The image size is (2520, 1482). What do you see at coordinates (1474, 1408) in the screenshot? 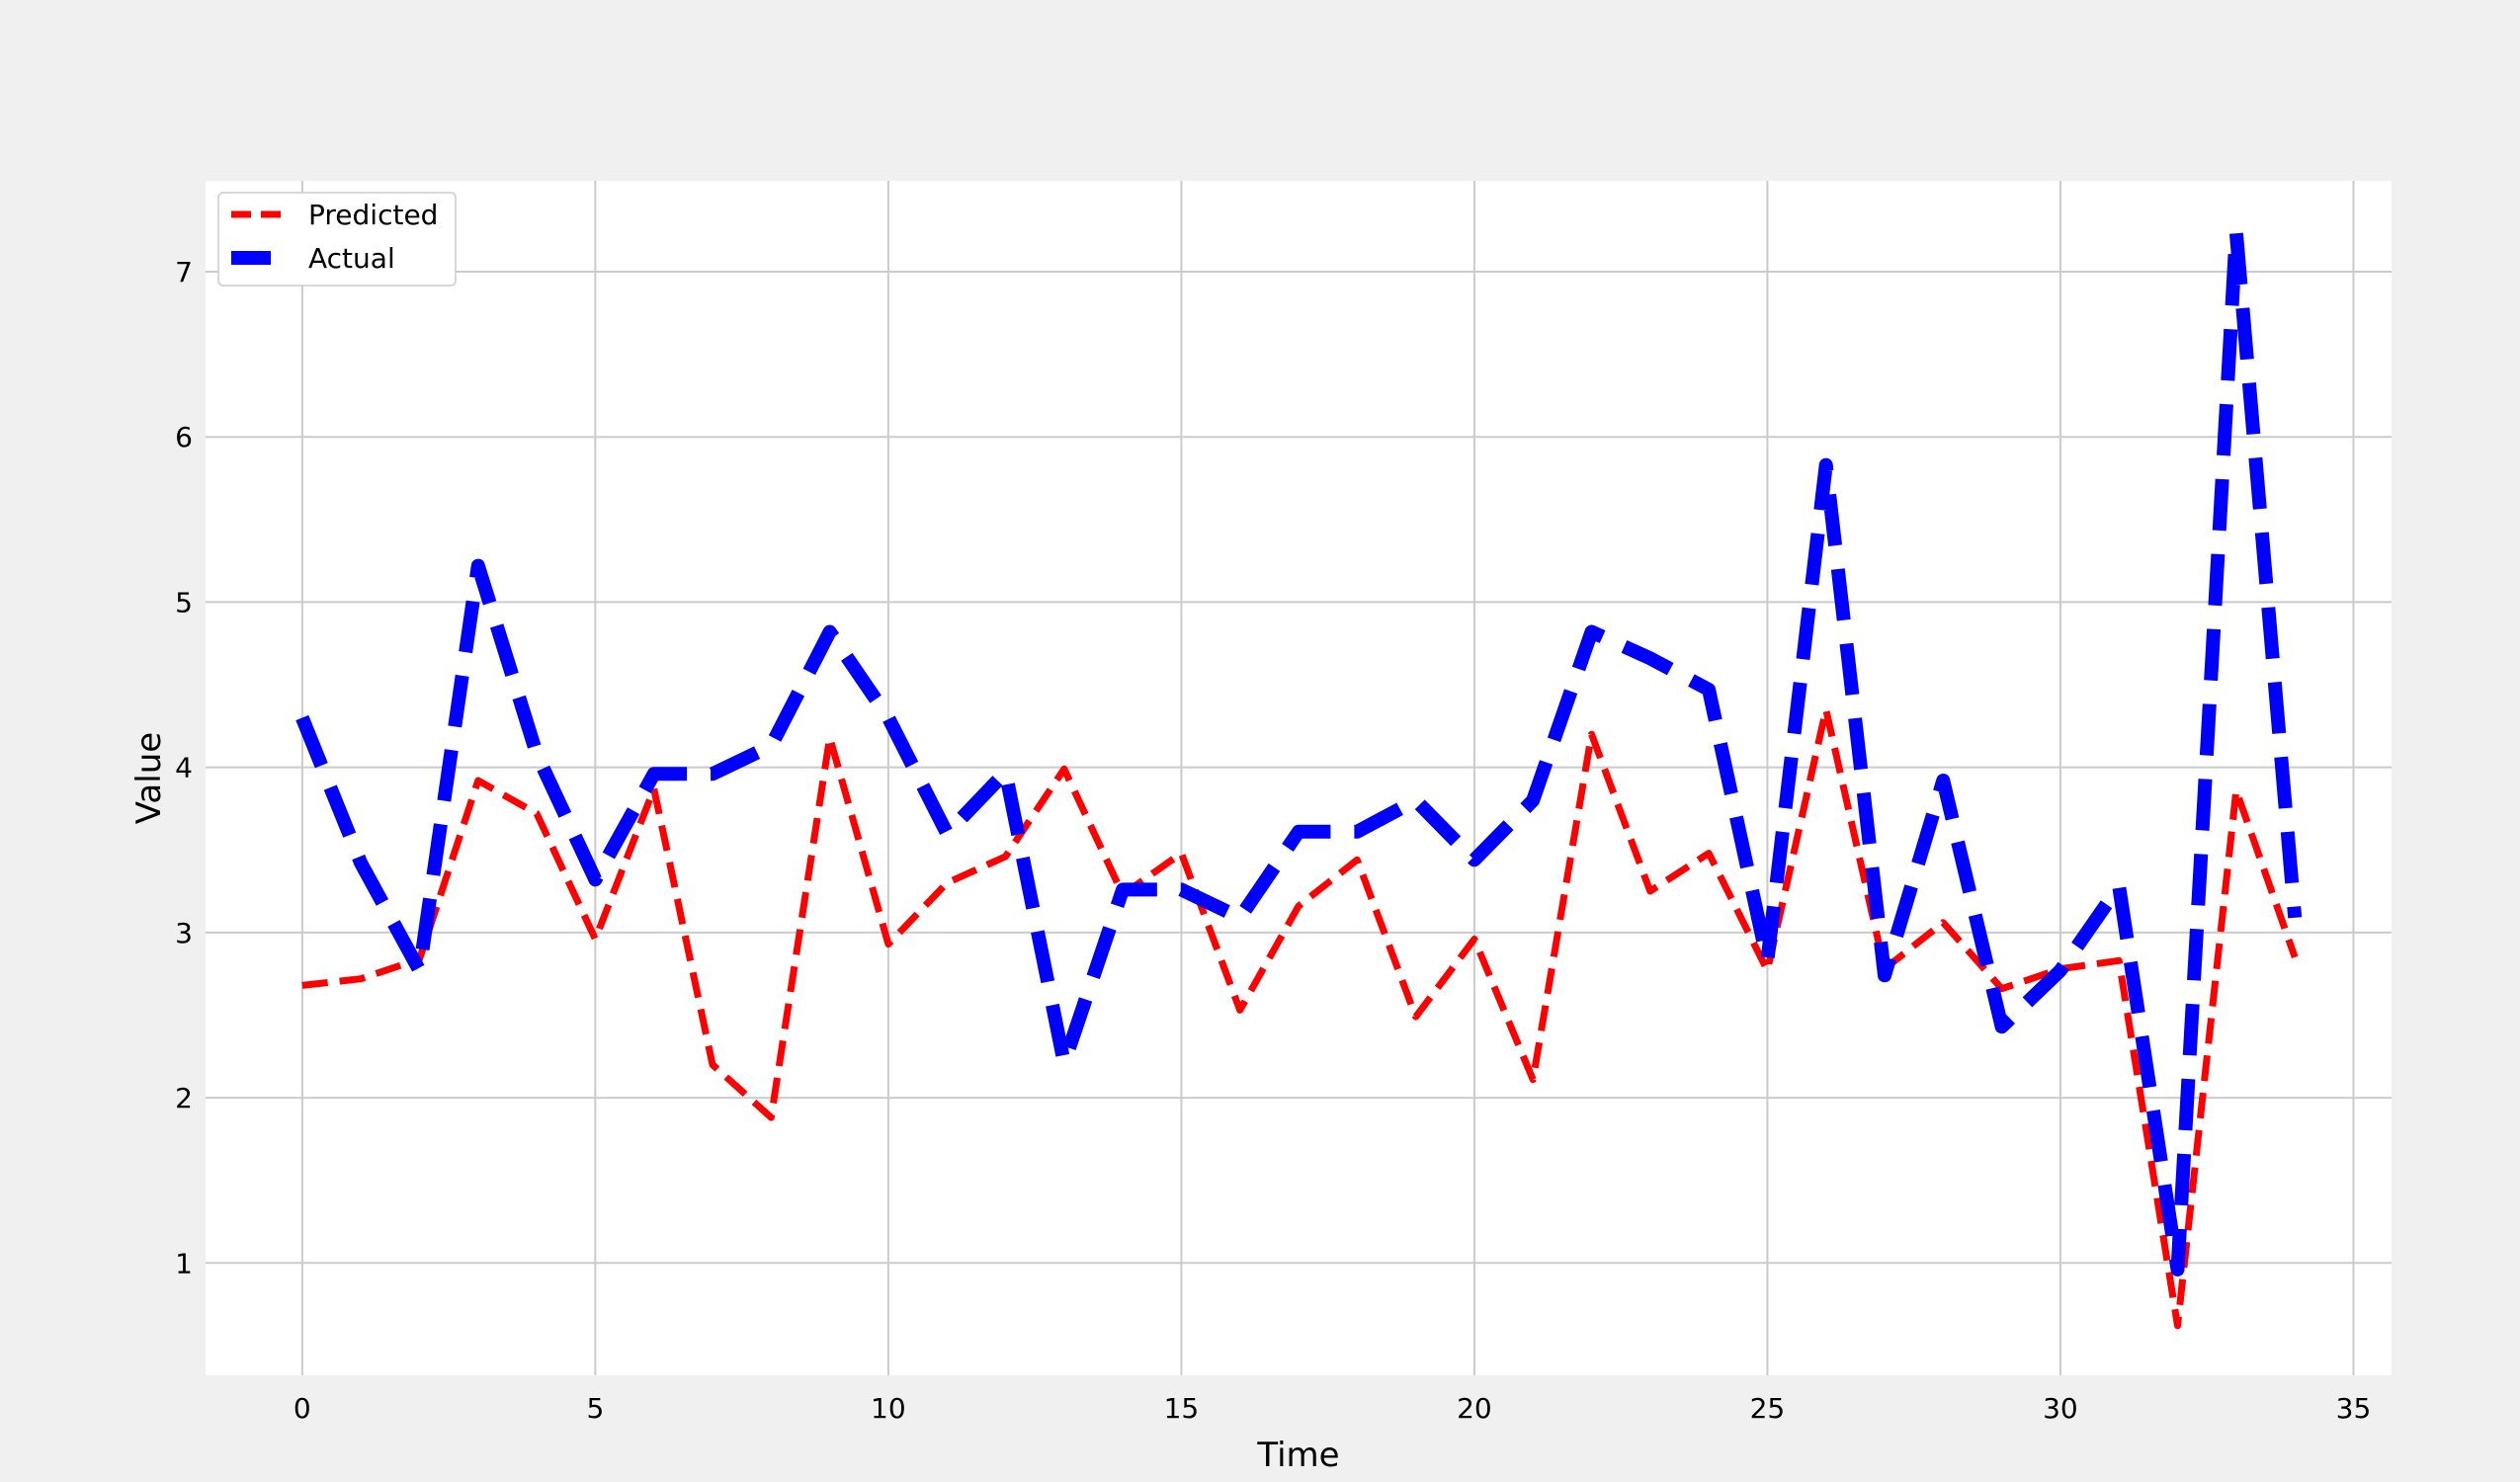
I see `x-tick-label: 20` at bounding box center [1474, 1408].